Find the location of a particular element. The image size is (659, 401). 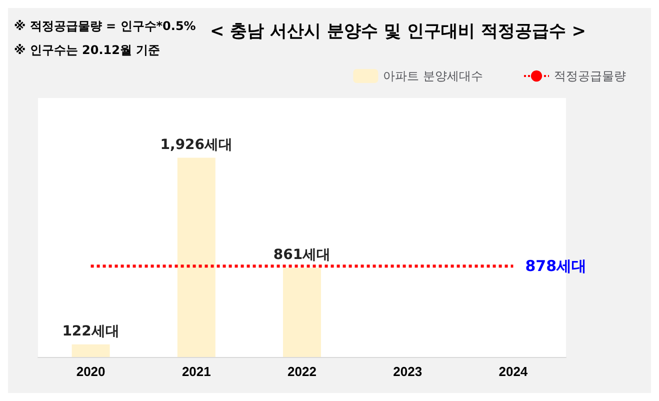

text: ※ 인구수는 20.12월 기준 is located at coordinates (87, 50).